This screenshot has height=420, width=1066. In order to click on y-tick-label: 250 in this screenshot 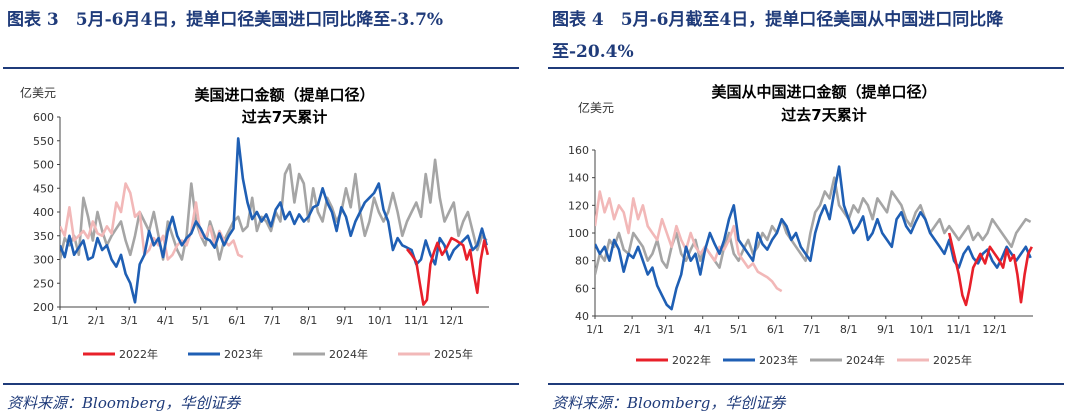, I will do `click(43, 283)`.